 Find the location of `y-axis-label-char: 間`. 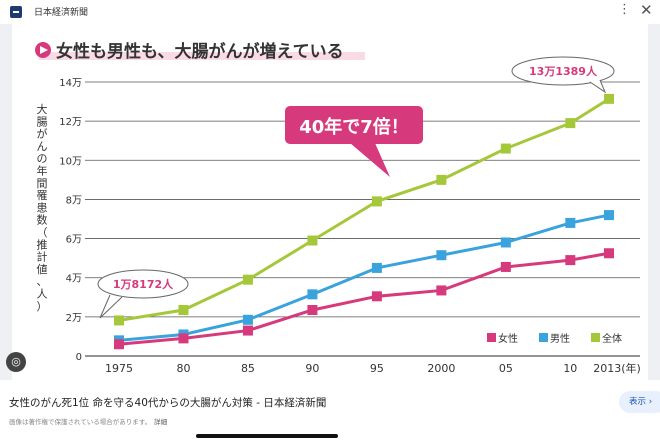

y-axis-label-char: 間 is located at coordinates (42, 183).